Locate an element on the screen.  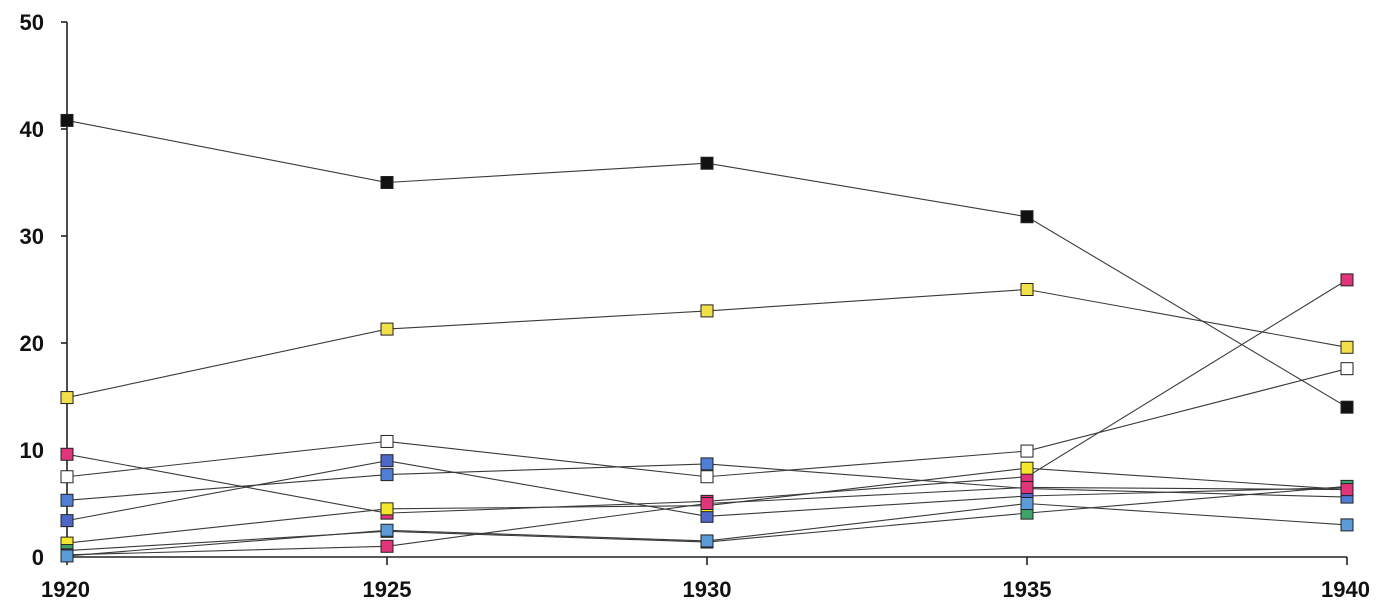
y-tick-label: 50 is located at coordinates (32, 22).